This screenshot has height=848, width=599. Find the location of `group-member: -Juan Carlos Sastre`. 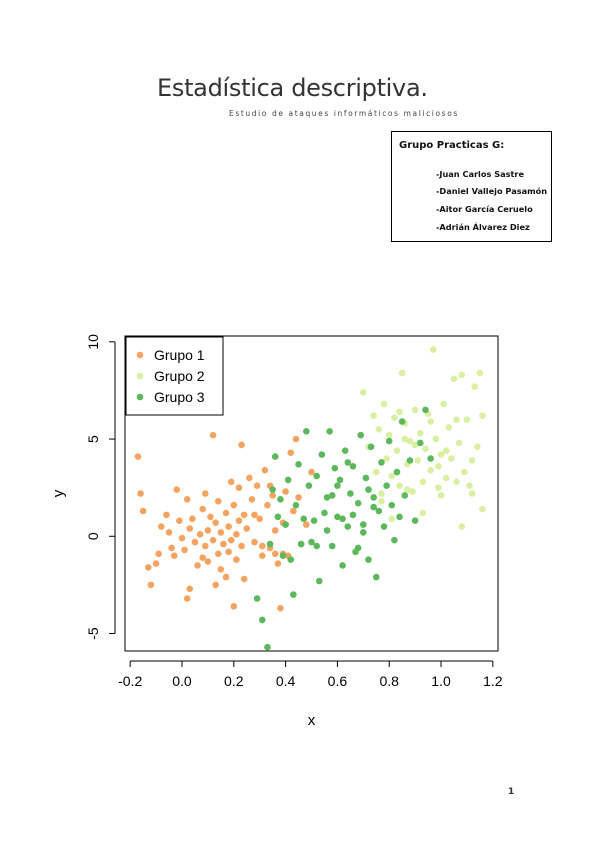

group-member: -Juan Carlos Sastre is located at coordinates (480, 174).